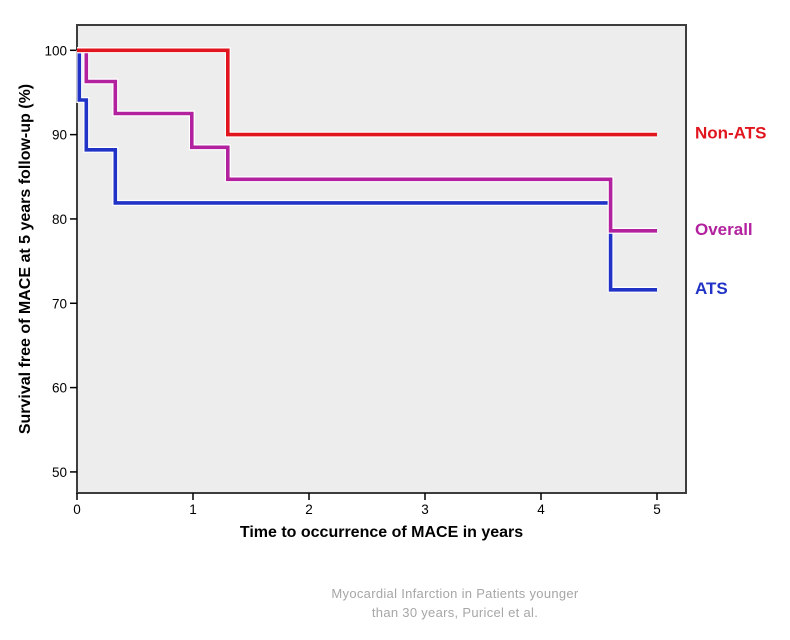  What do you see at coordinates (77, 509) in the screenshot?
I see `x-tick-label: 0` at bounding box center [77, 509].